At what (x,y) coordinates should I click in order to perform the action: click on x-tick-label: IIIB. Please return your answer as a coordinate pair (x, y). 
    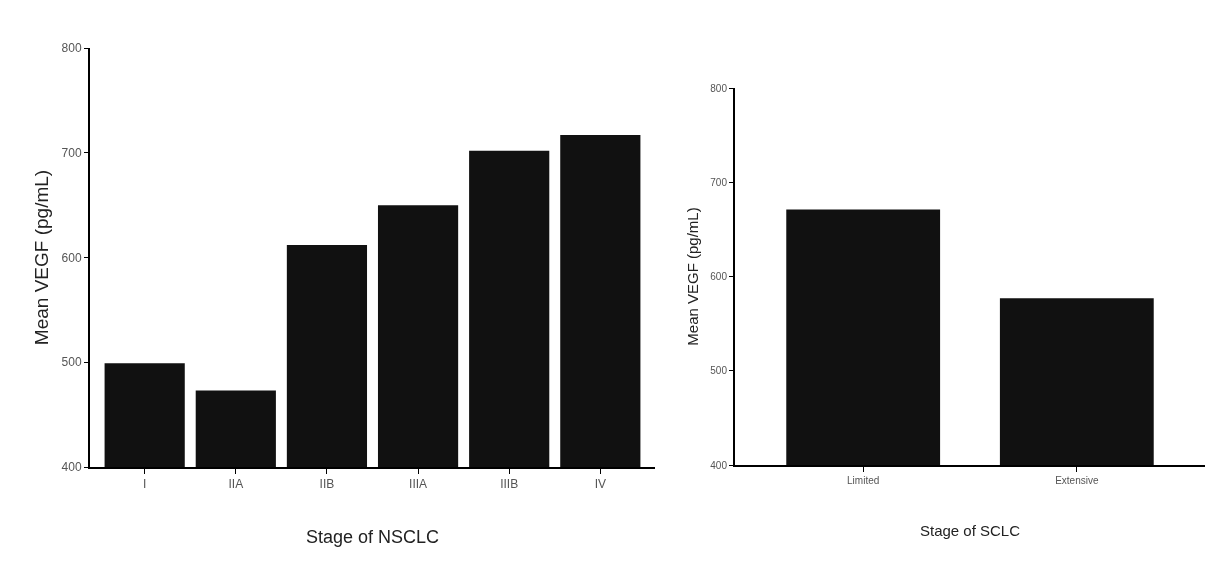
    Looking at the image, I should click on (509, 484).